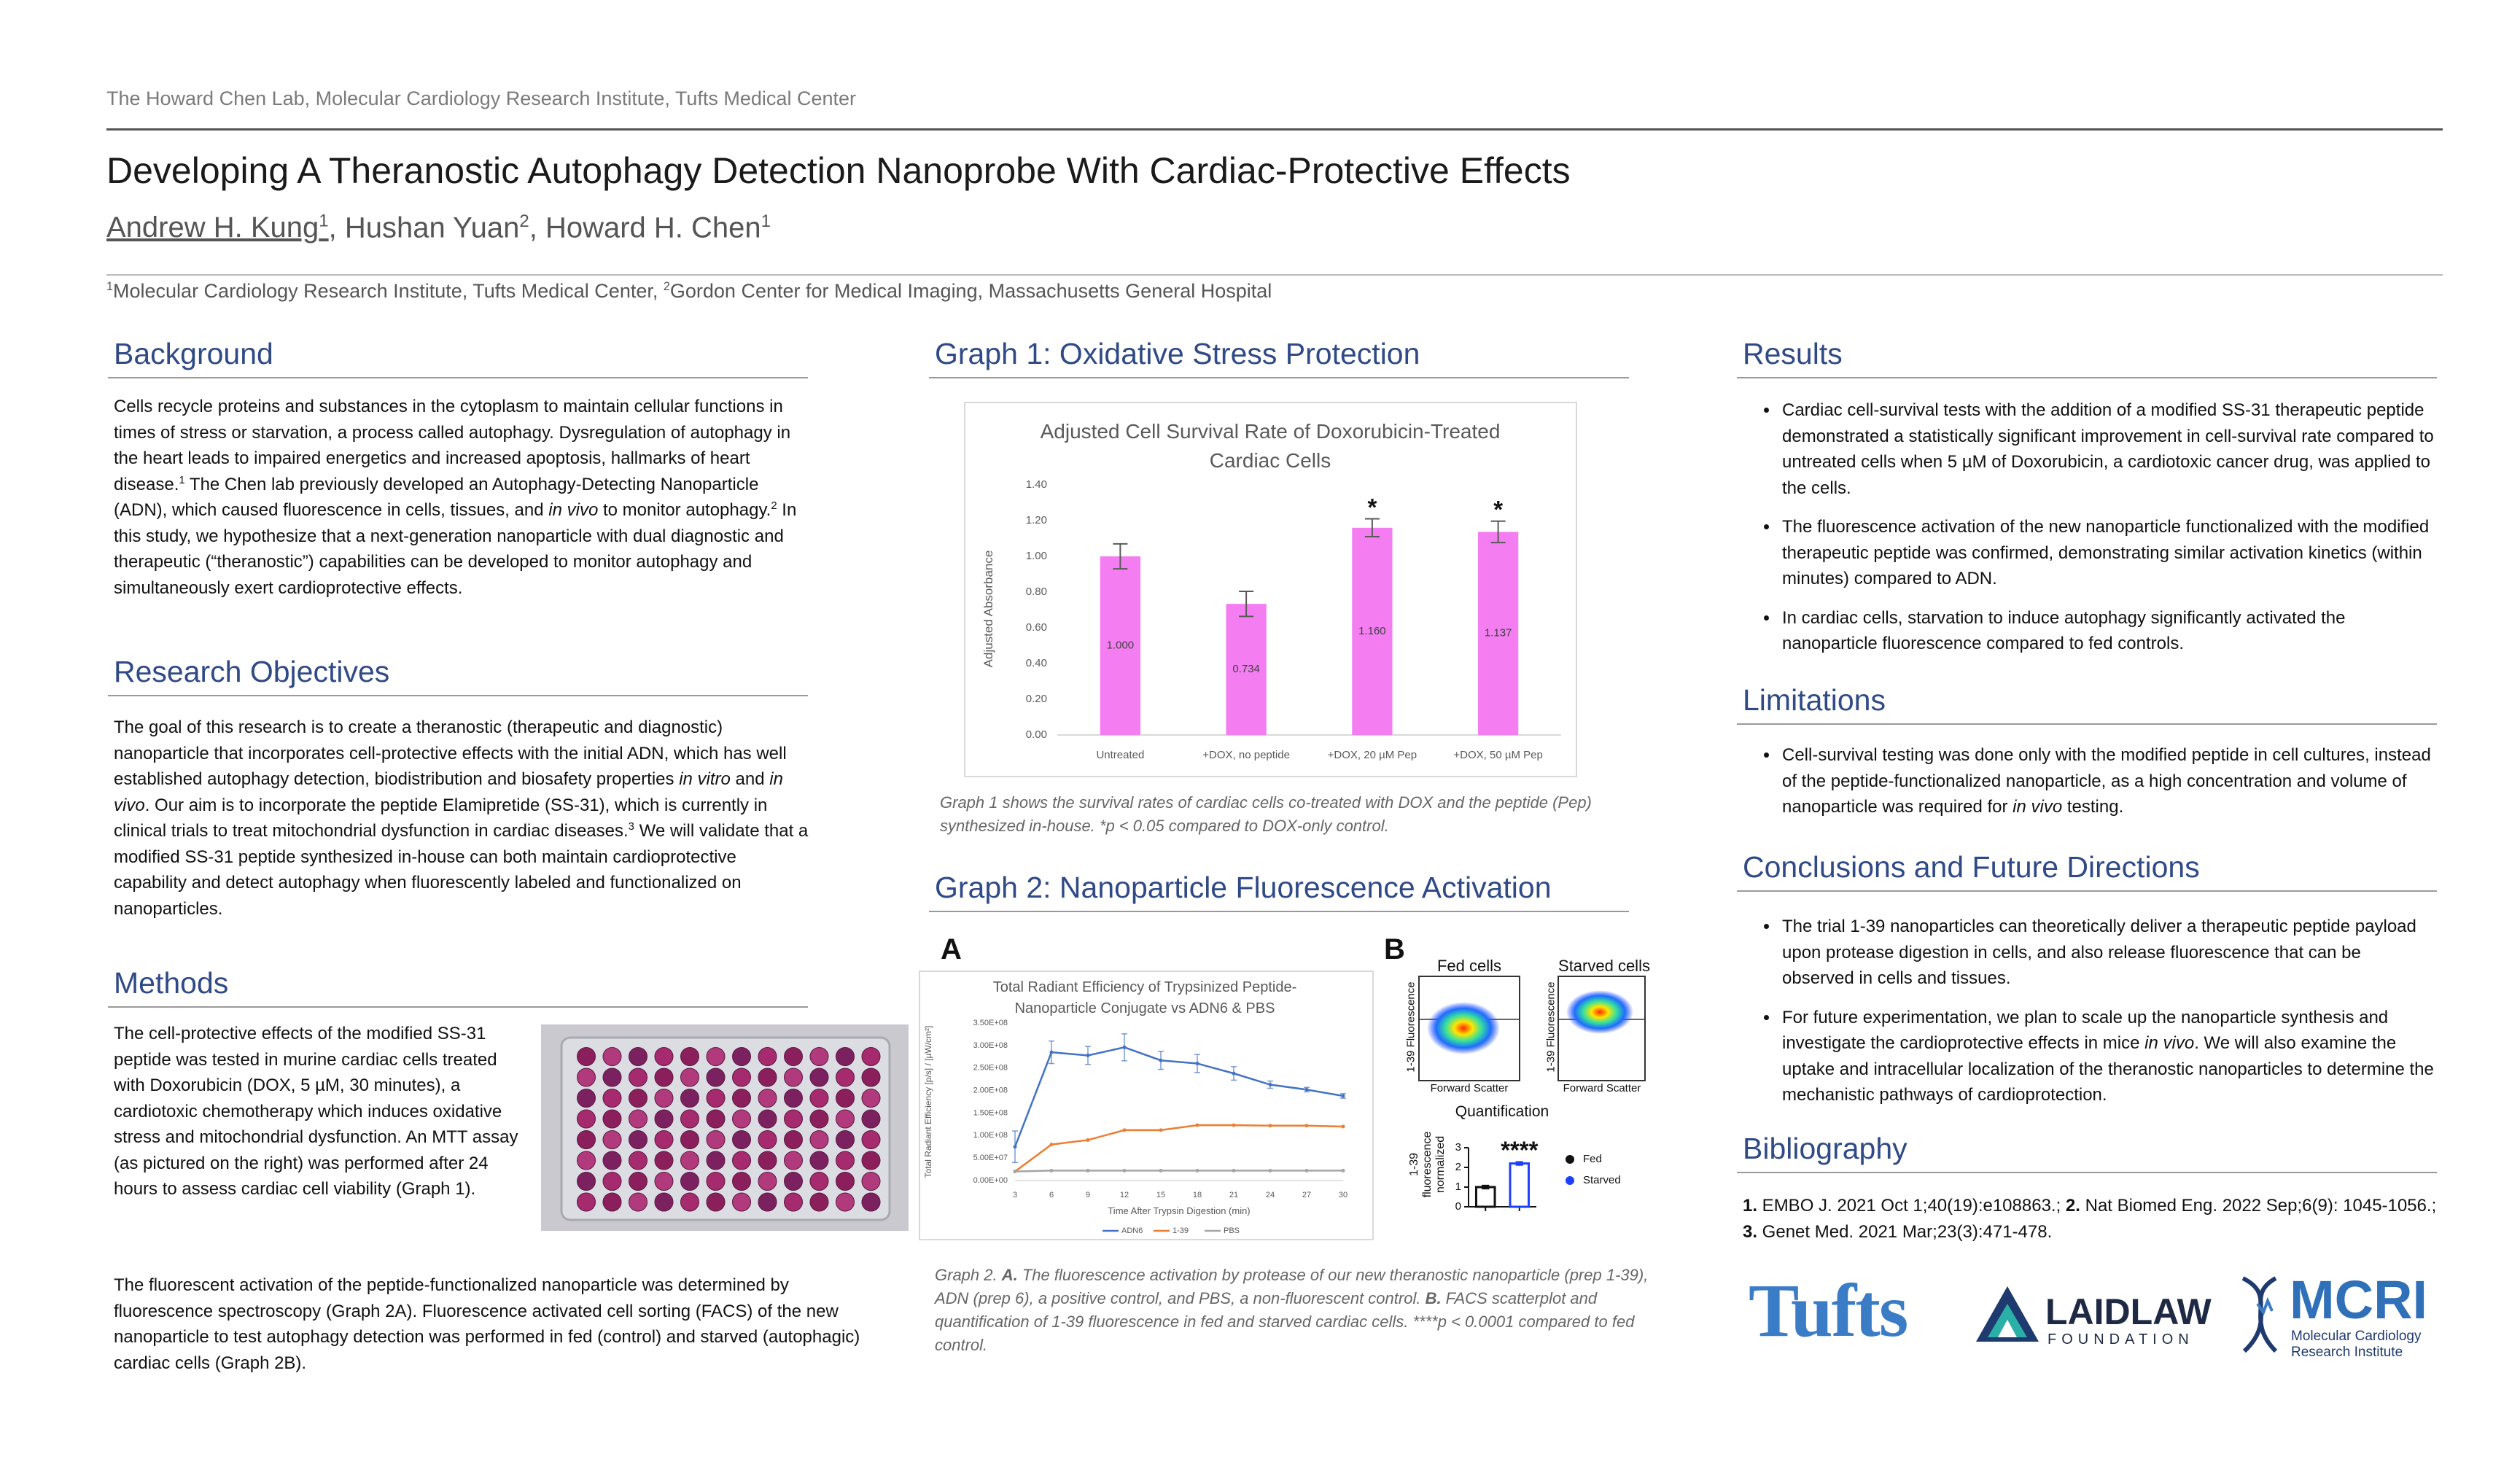  I want to click on affiliation-number: 1, so click(110, 286).